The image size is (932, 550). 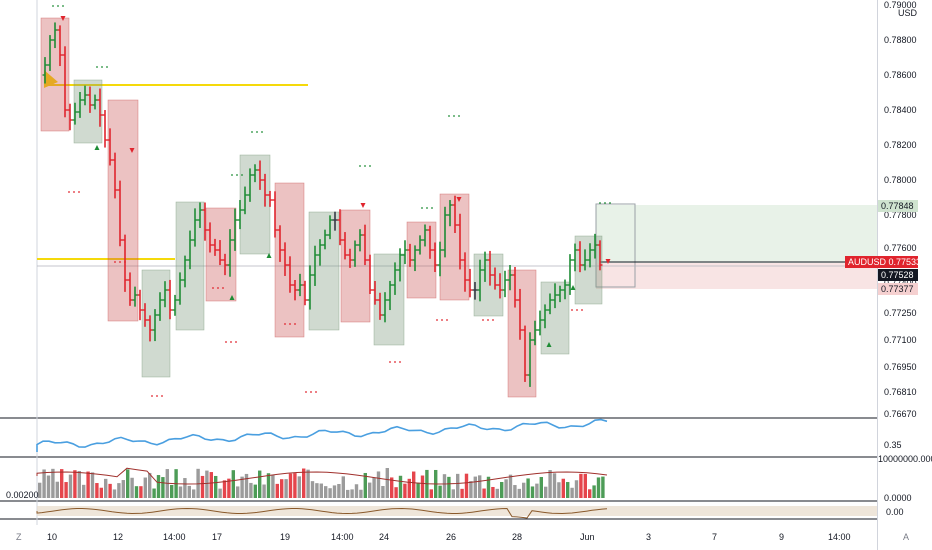 What do you see at coordinates (19, 537) in the screenshot?
I see `zoom-button: Z` at bounding box center [19, 537].